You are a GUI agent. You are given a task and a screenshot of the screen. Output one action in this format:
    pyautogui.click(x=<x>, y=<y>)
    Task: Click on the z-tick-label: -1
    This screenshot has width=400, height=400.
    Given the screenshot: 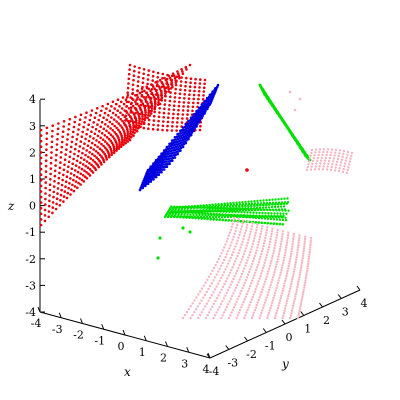 What is the action you would take?
    pyautogui.click(x=30, y=232)
    